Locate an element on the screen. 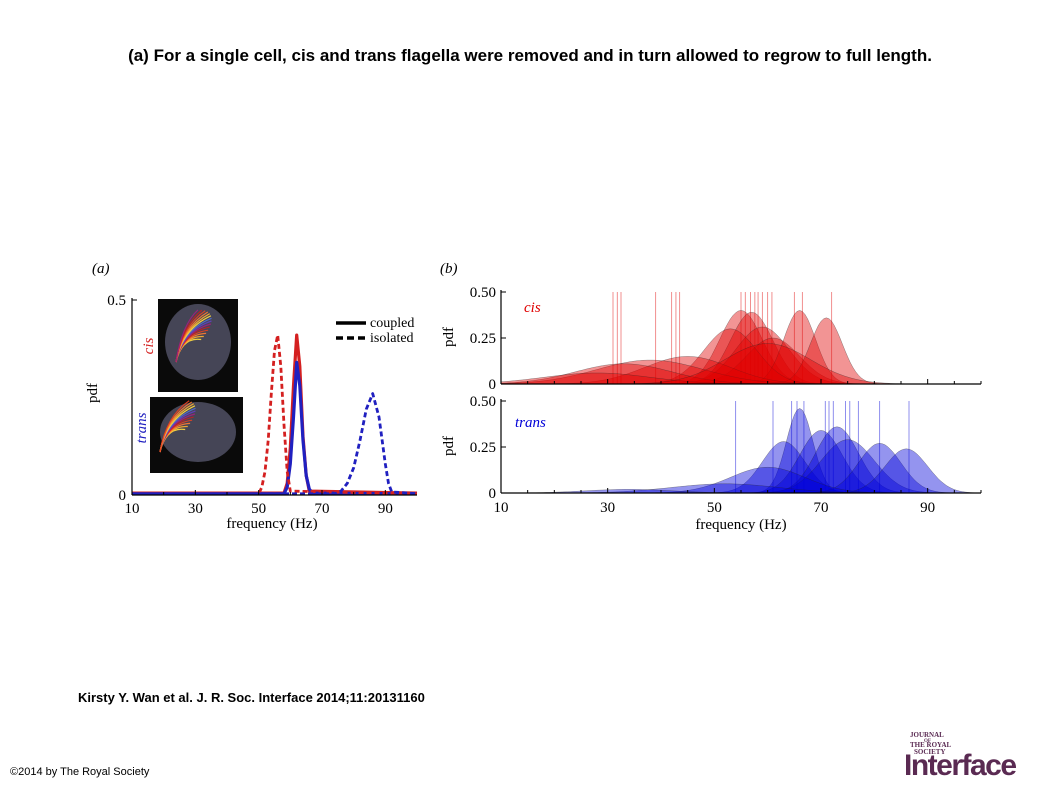 This screenshot has height=793, width=1058. panel-b-trans-ylabel: pdf is located at coordinates (449, 446).